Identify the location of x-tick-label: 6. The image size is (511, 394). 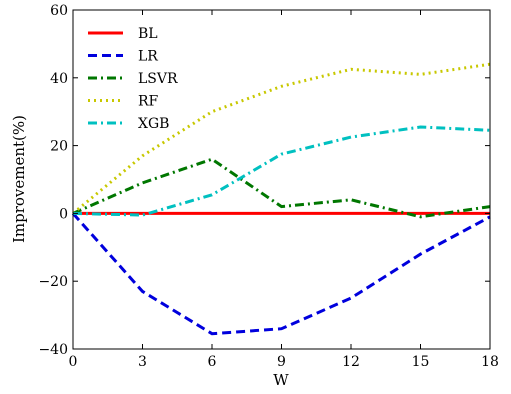
(212, 362).